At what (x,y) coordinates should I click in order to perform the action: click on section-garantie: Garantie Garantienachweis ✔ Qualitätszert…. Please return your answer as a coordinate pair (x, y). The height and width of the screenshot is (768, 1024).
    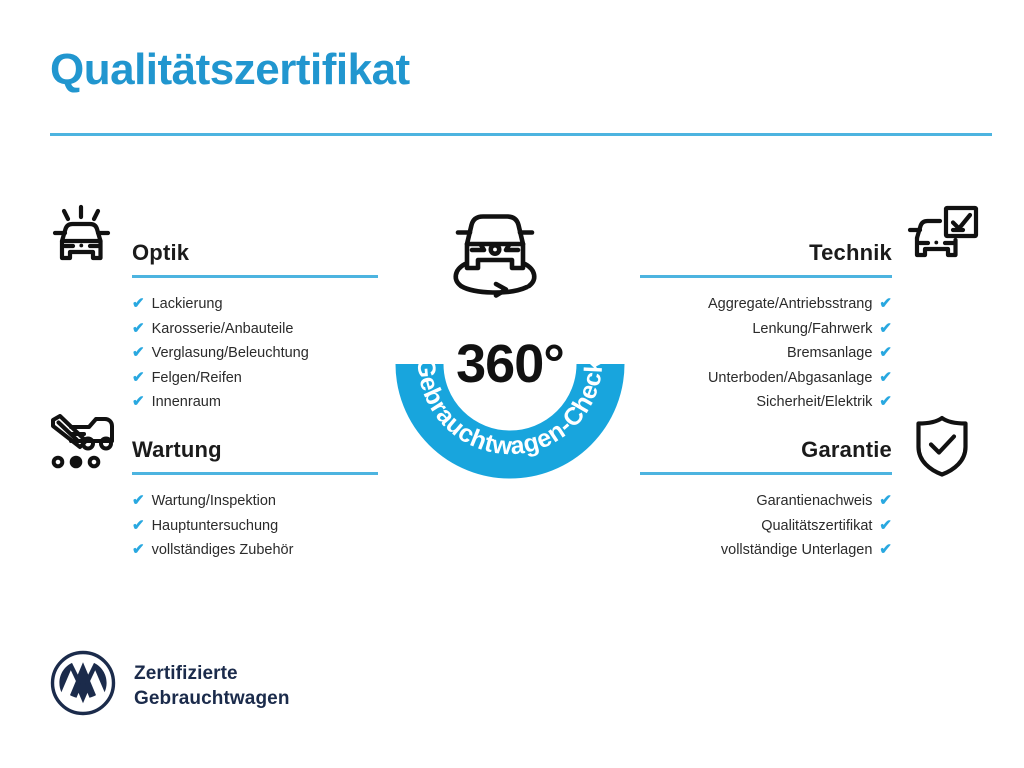
    Looking at the image, I should click on (766, 499).